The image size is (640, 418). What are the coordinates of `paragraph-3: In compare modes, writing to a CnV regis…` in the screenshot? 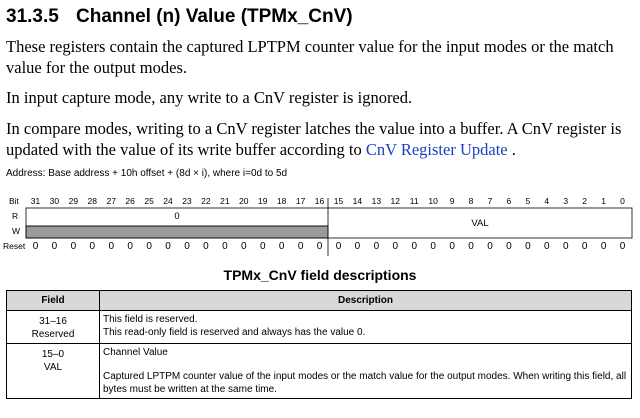 It's located at (320, 139).